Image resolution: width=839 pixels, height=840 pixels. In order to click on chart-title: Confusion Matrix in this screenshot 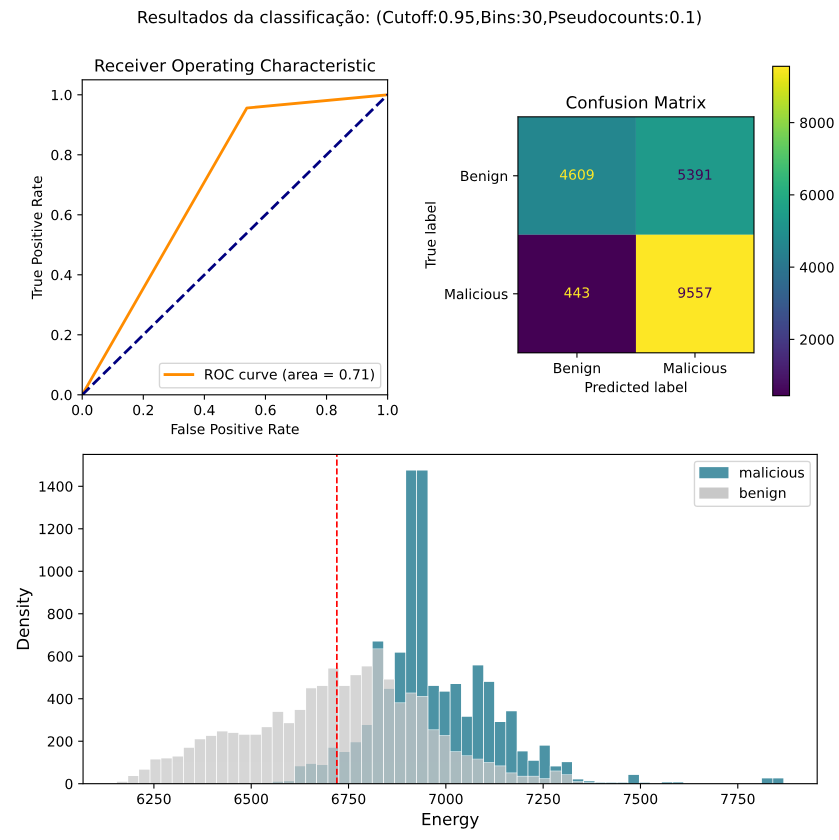, I will do `click(636, 102)`.